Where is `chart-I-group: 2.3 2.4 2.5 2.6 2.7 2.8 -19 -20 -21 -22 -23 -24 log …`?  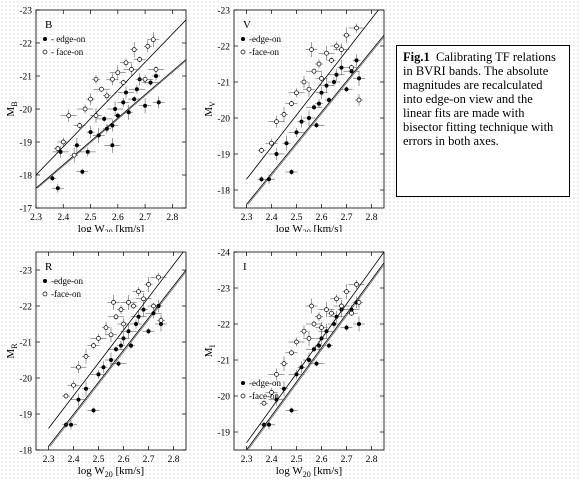 chart-I-group: 2.3 2.4 2.5 2.6 2.7 2.8 -19 -20 -21 -22 -23 -24 log … is located at coordinates (294, 363).